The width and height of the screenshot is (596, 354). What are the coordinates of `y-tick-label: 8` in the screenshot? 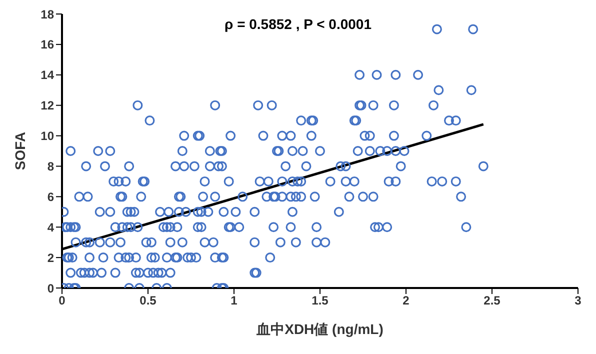 It's located at (50, 166).